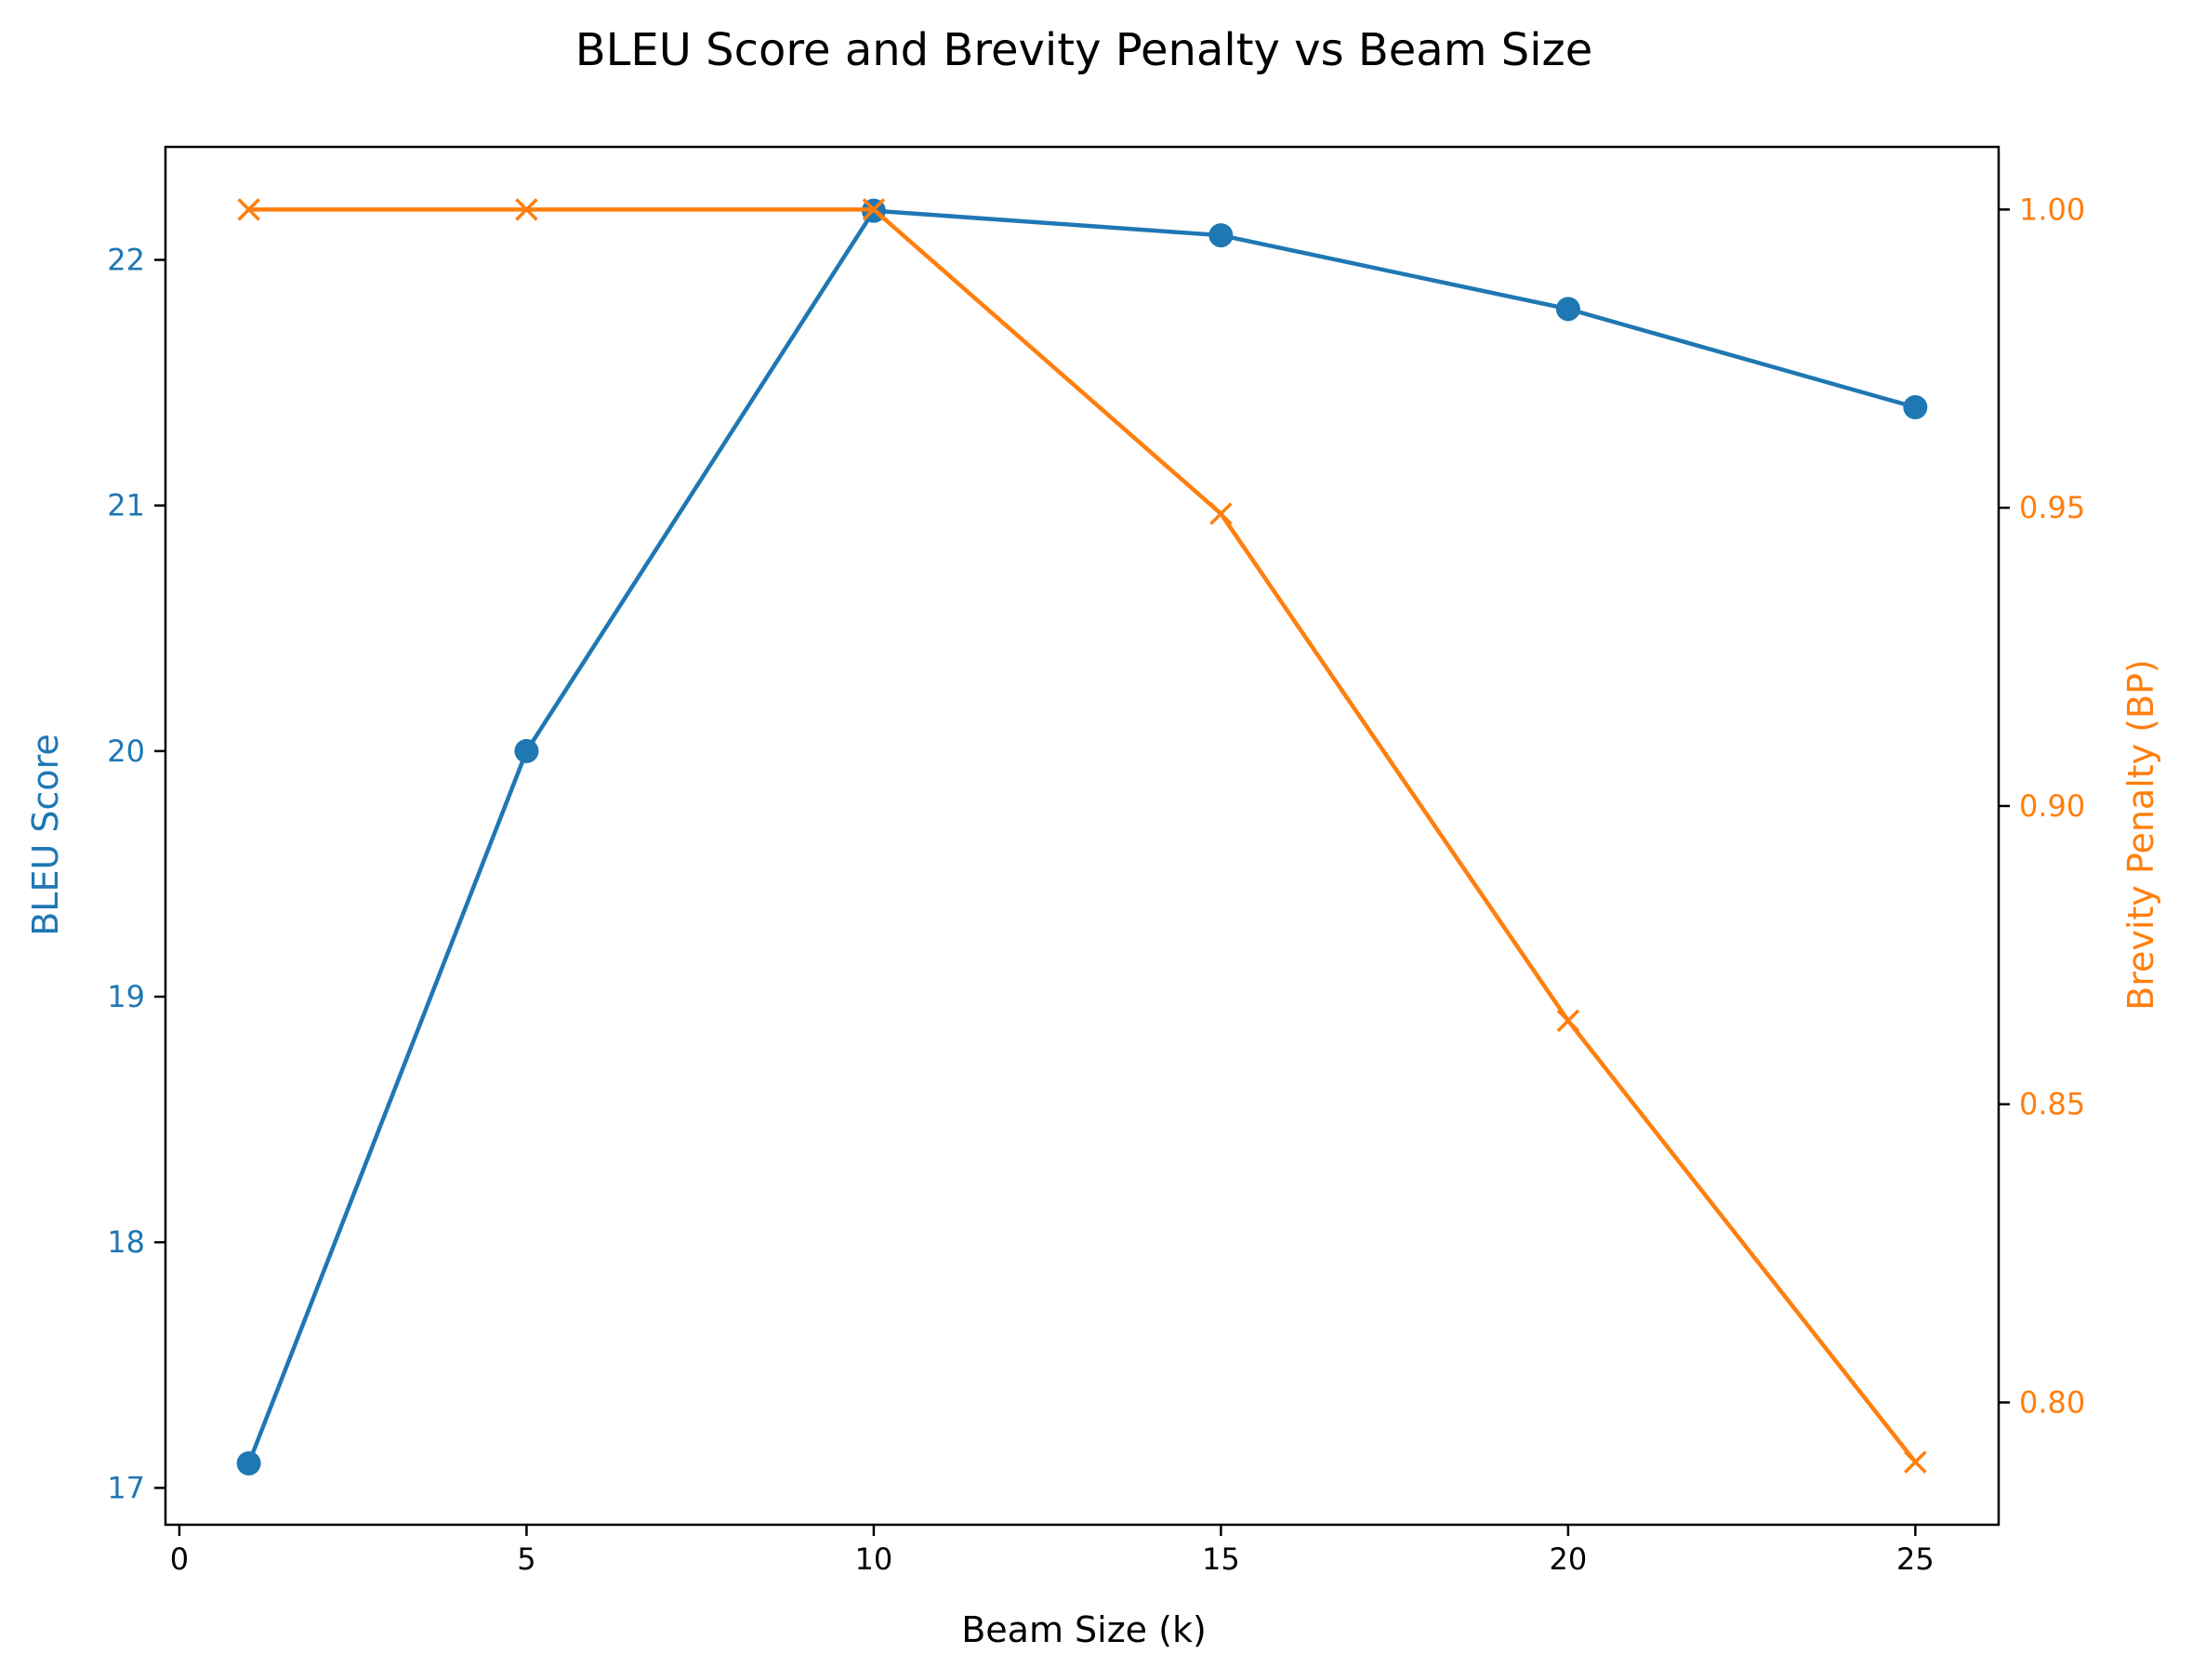  I want to click on x-tick-label: 20, so click(1569, 1559).